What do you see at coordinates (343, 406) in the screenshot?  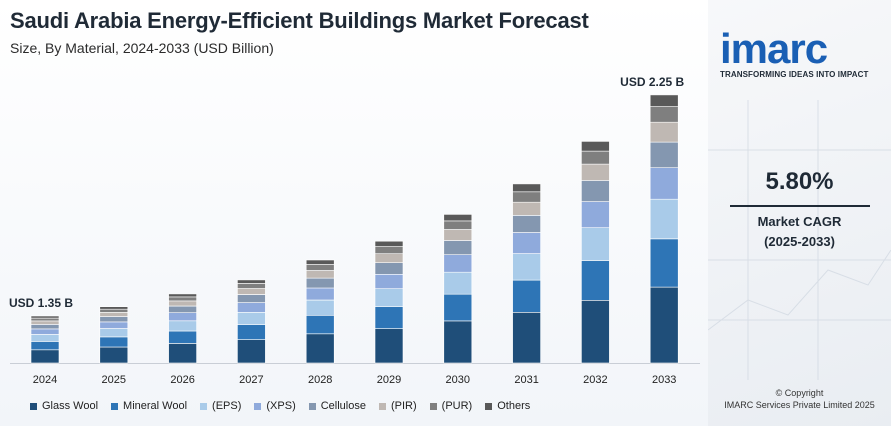 I see `legend-label: Cellulose` at bounding box center [343, 406].